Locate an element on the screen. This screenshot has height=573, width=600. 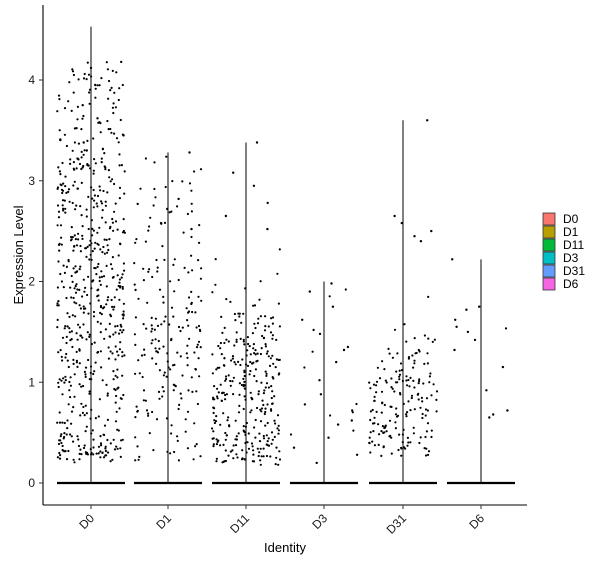
legend-swatch is located at coordinates (549, 245).